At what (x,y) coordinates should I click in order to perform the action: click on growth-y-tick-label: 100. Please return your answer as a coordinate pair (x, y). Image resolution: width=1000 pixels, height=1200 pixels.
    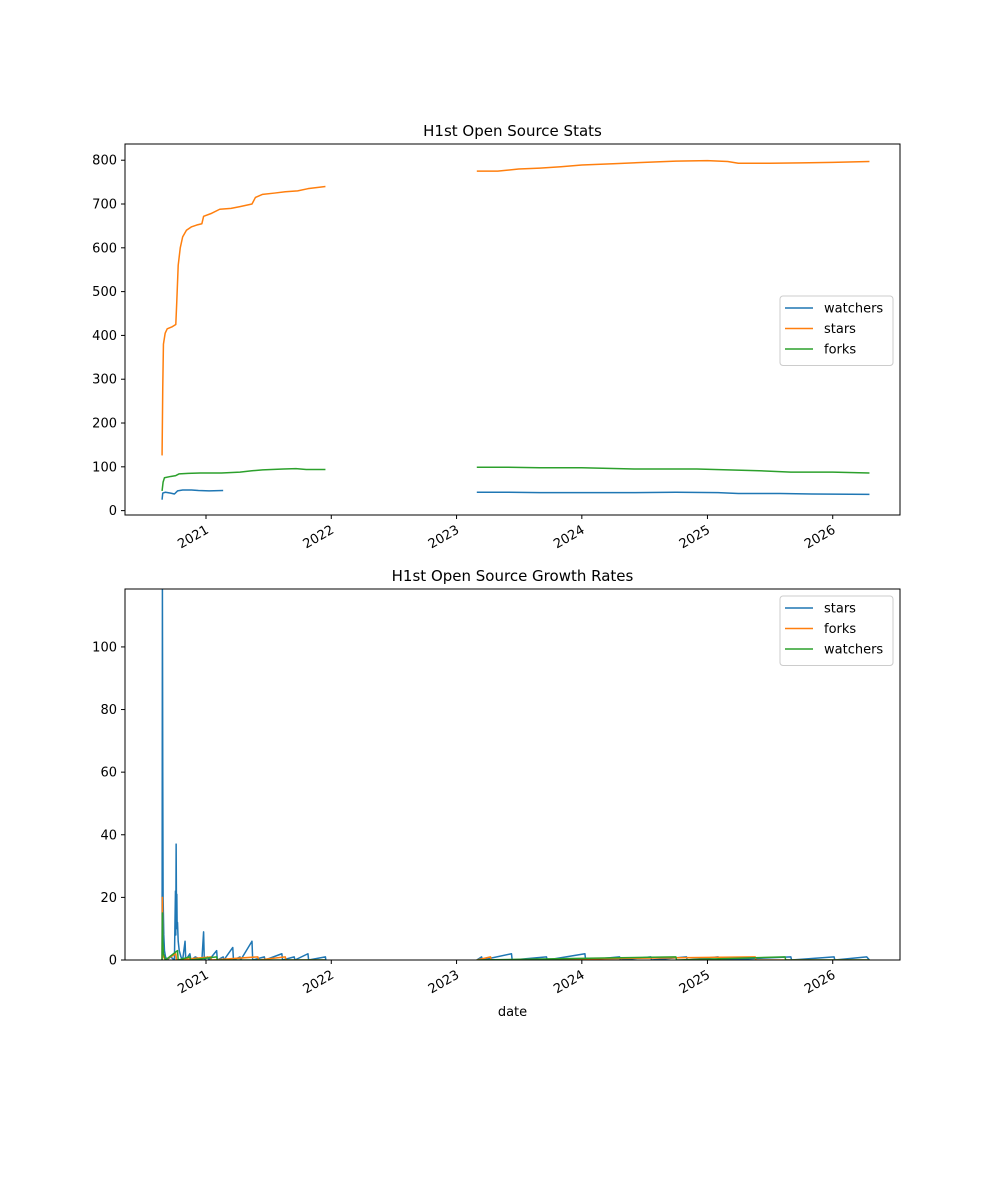
    Looking at the image, I should click on (104, 647).